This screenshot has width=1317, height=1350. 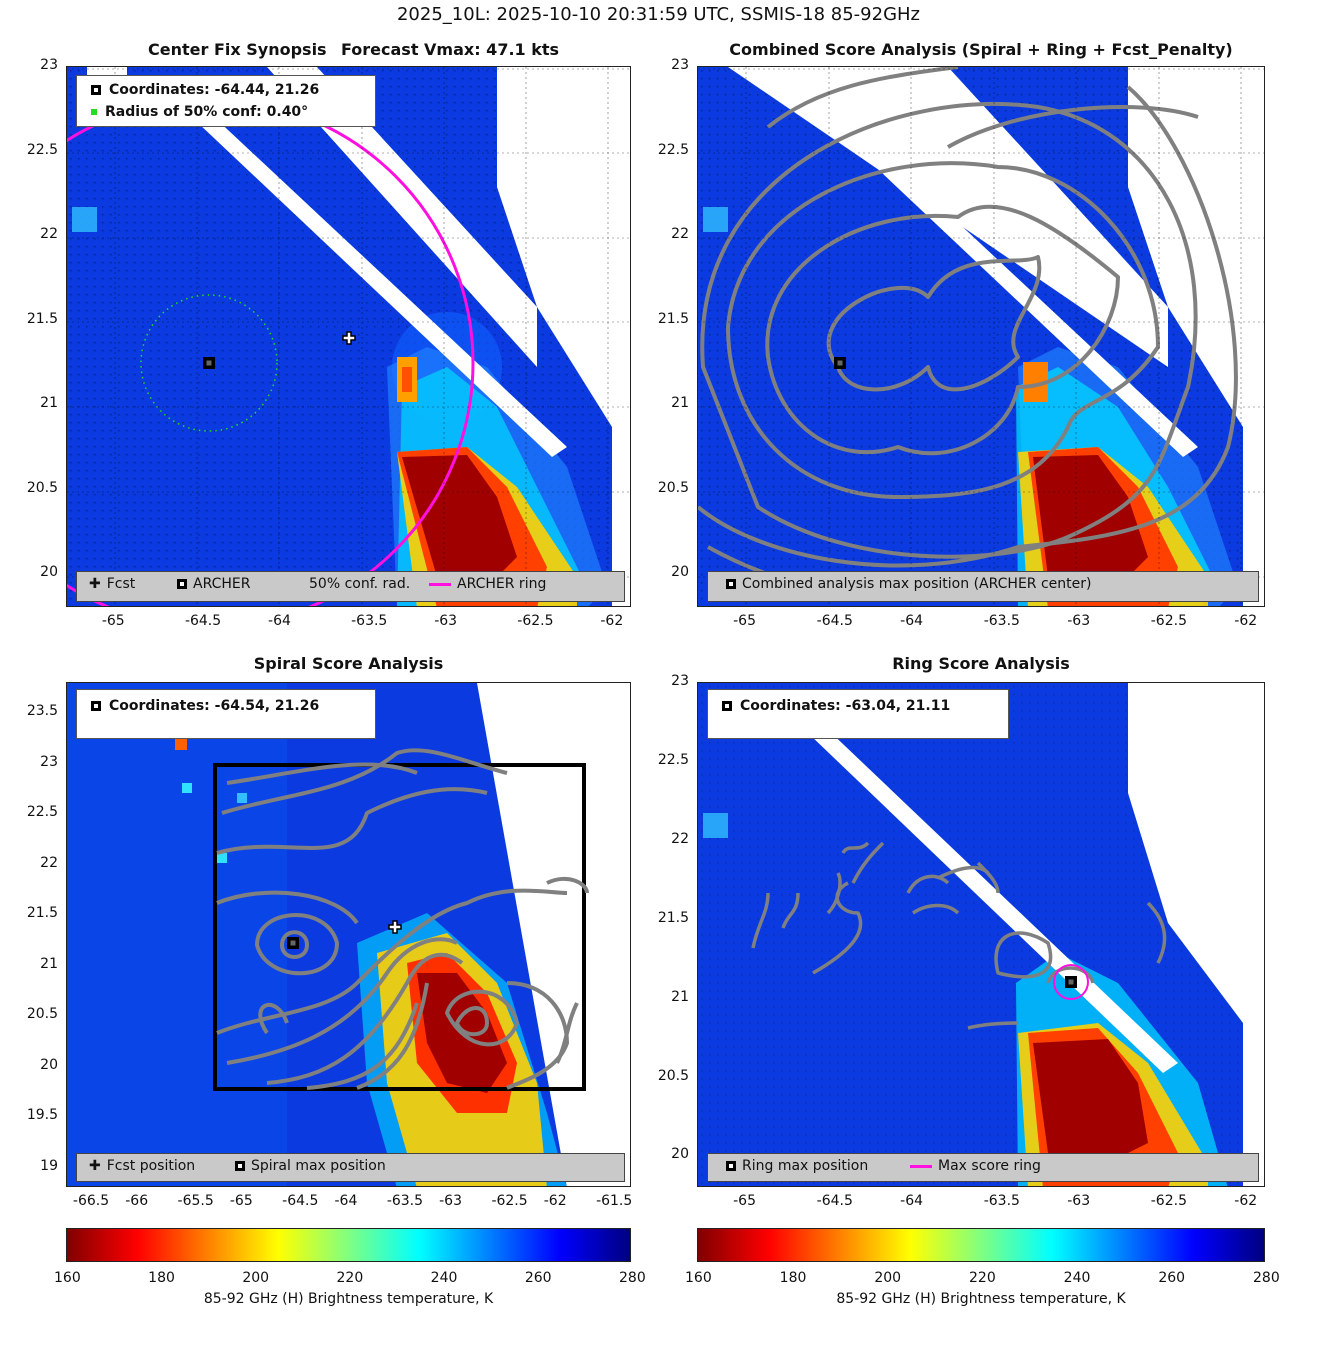 I want to click on spiral-info-box: Coordinates: -64.54, 21.26, so click(x=226, y=714).